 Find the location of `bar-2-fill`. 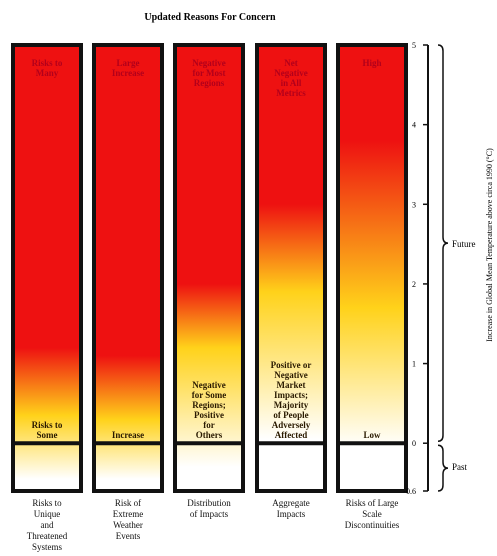

bar-2-fill is located at coordinates (128, 268).